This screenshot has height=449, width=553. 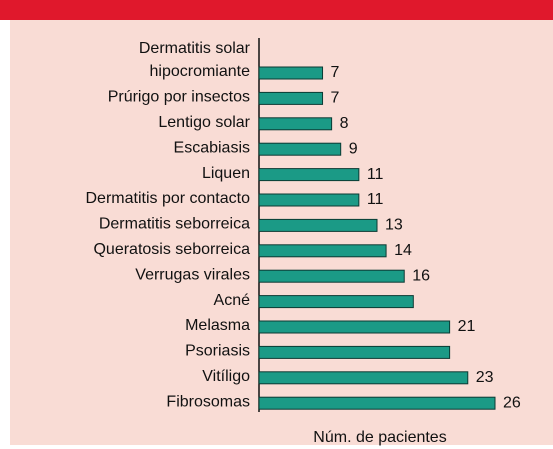 What do you see at coordinates (192, 274) in the screenshot?
I see `y-tick-label: Verrugas virales` at bounding box center [192, 274].